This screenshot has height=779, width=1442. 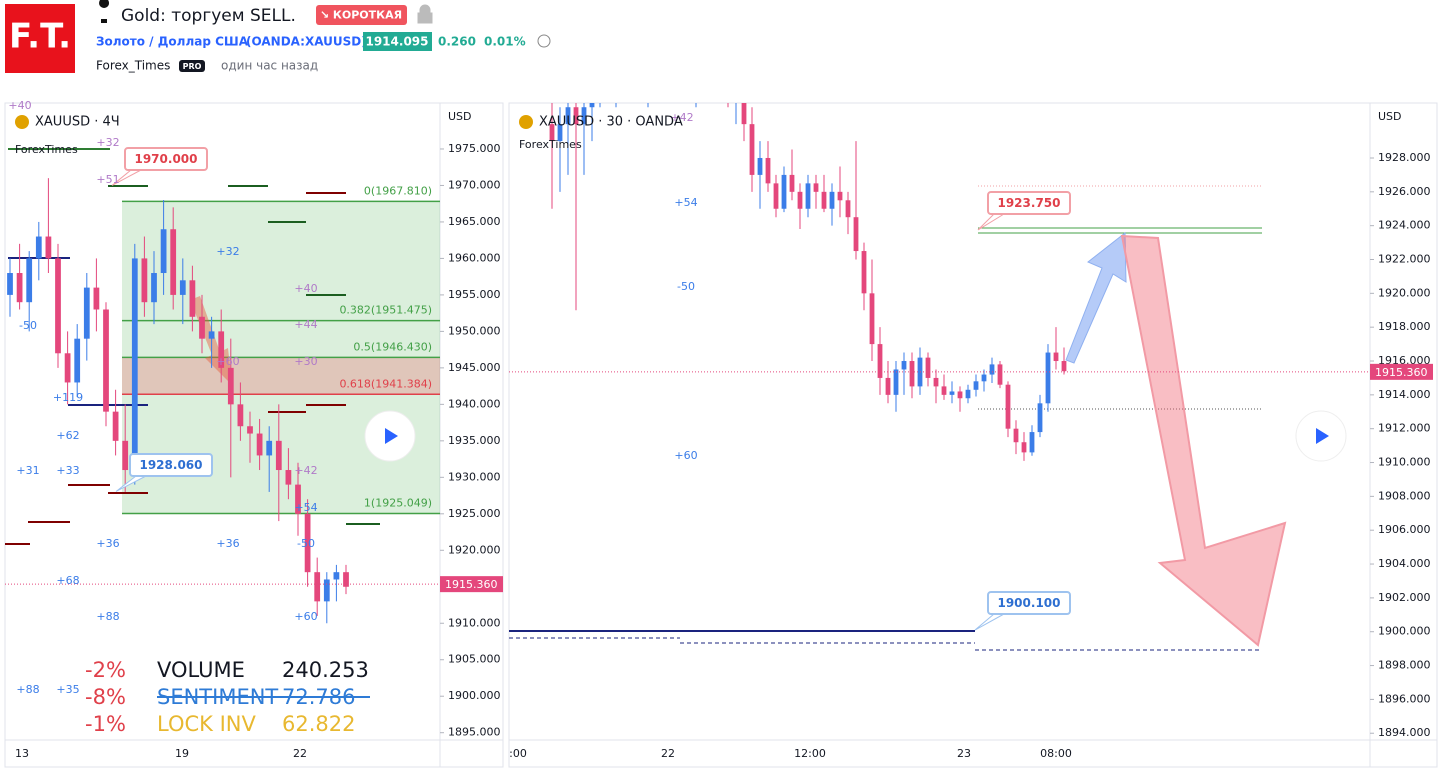 I want to click on symbol-ticker: (OANDA:XAUUSD), so click(x=306, y=42).